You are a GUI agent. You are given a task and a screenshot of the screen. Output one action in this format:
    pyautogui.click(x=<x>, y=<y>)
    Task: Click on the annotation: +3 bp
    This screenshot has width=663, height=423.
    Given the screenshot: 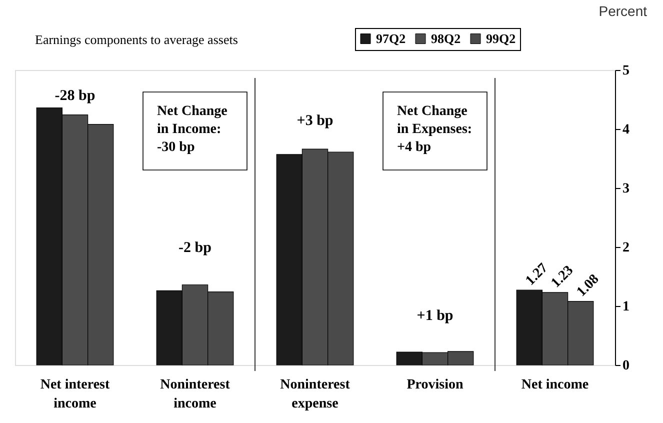 What is the action you would take?
    pyautogui.click(x=315, y=121)
    